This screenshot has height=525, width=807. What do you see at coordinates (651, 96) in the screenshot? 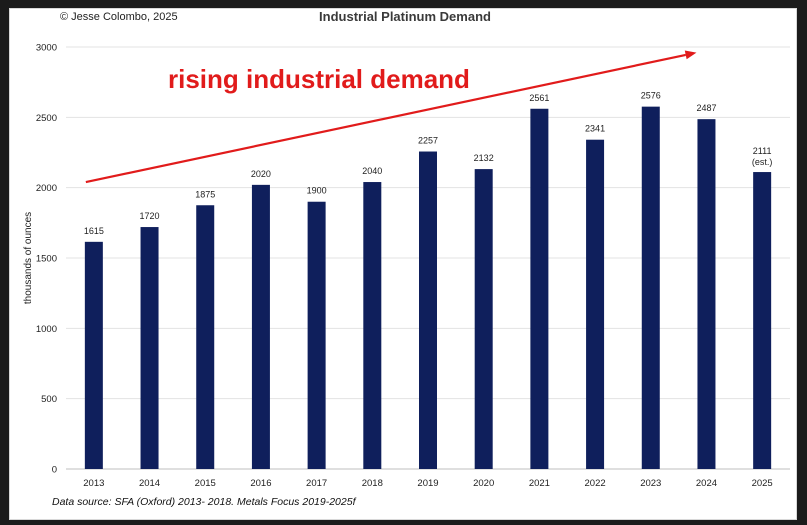
I see `data-label-2023: 2576` at bounding box center [651, 96].